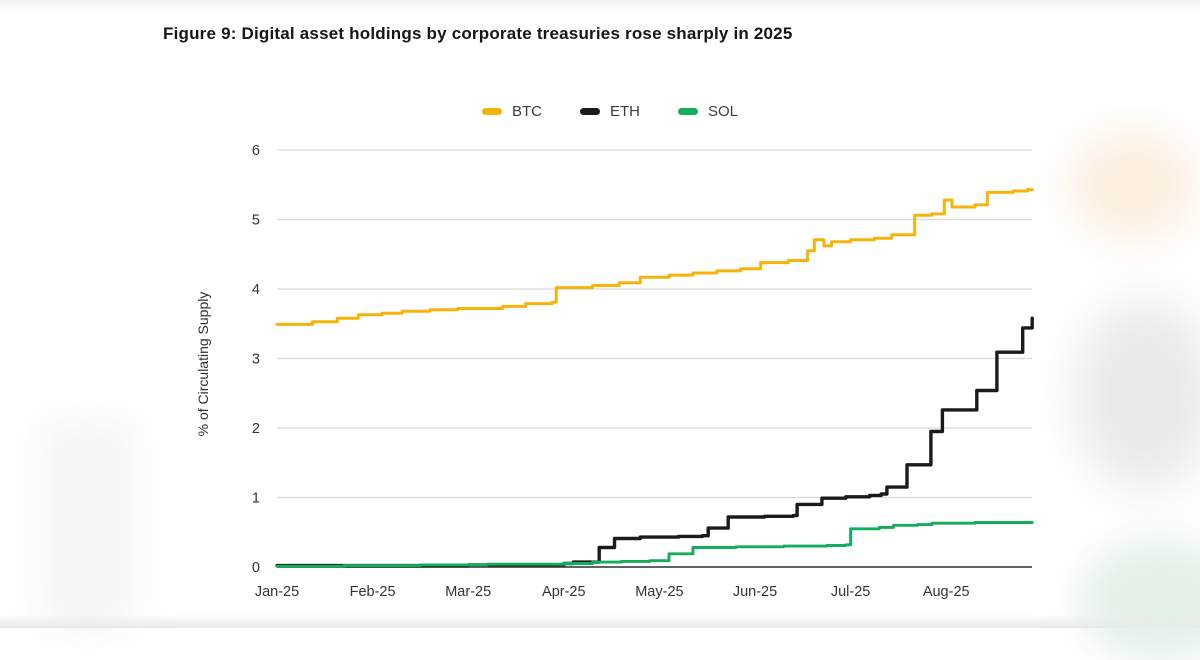 This screenshot has width=1200, height=660. Describe the element at coordinates (468, 592) in the screenshot. I see `x-tick-label-Mar-25: Mar-25` at that location.